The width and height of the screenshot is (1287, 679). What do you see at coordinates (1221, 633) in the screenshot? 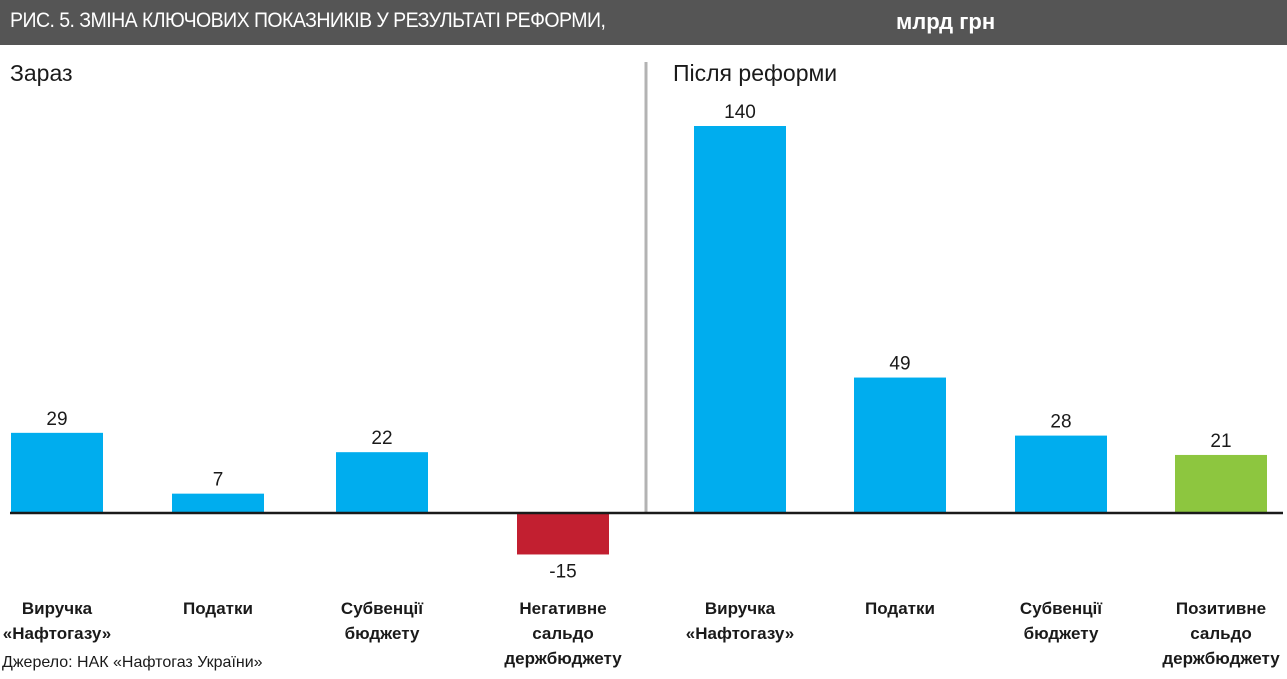
I see `category-label-after-3-line-1: сальдо` at bounding box center [1221, 633].